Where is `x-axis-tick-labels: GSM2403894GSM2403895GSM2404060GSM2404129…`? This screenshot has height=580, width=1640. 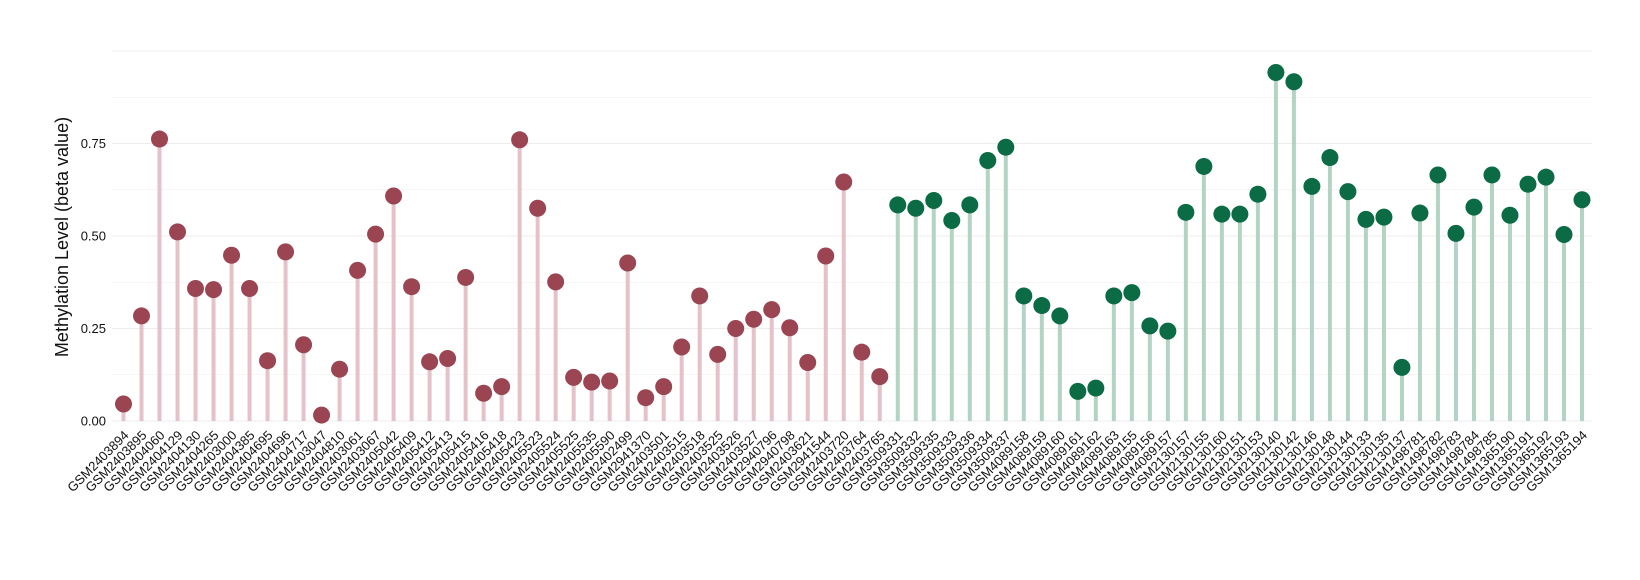
x-axis-tick-labels: GSM2403894GSM2403895GSM2404060GSM2404129… is located at coordinates (827, 461).